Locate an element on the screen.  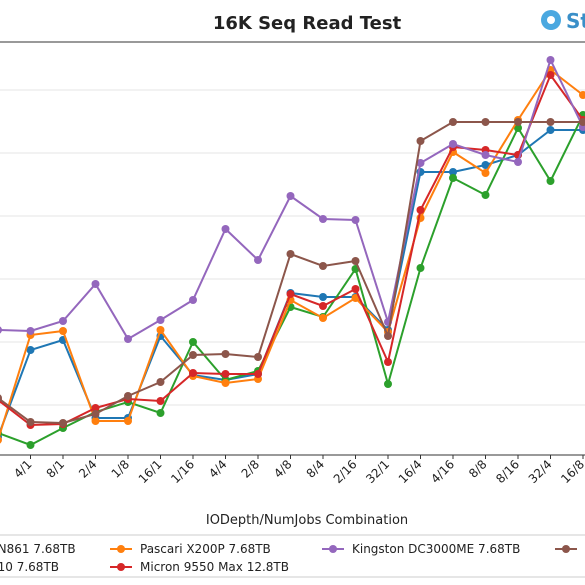
logo-text: St is located at coordinates (575, 21).